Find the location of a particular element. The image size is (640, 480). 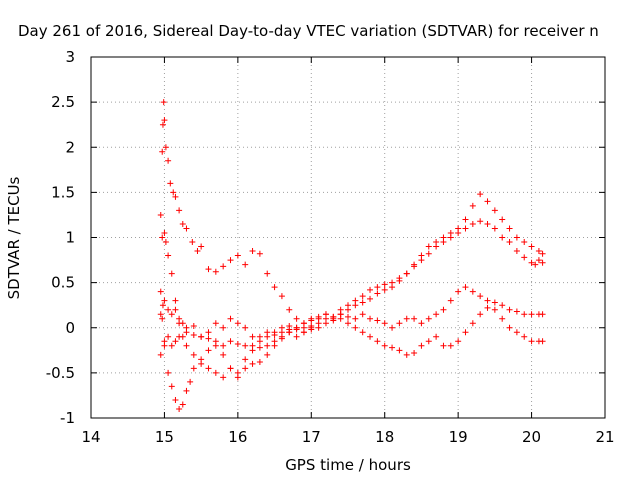

y-tick-label: 2 is located at coordinates (70, 147).